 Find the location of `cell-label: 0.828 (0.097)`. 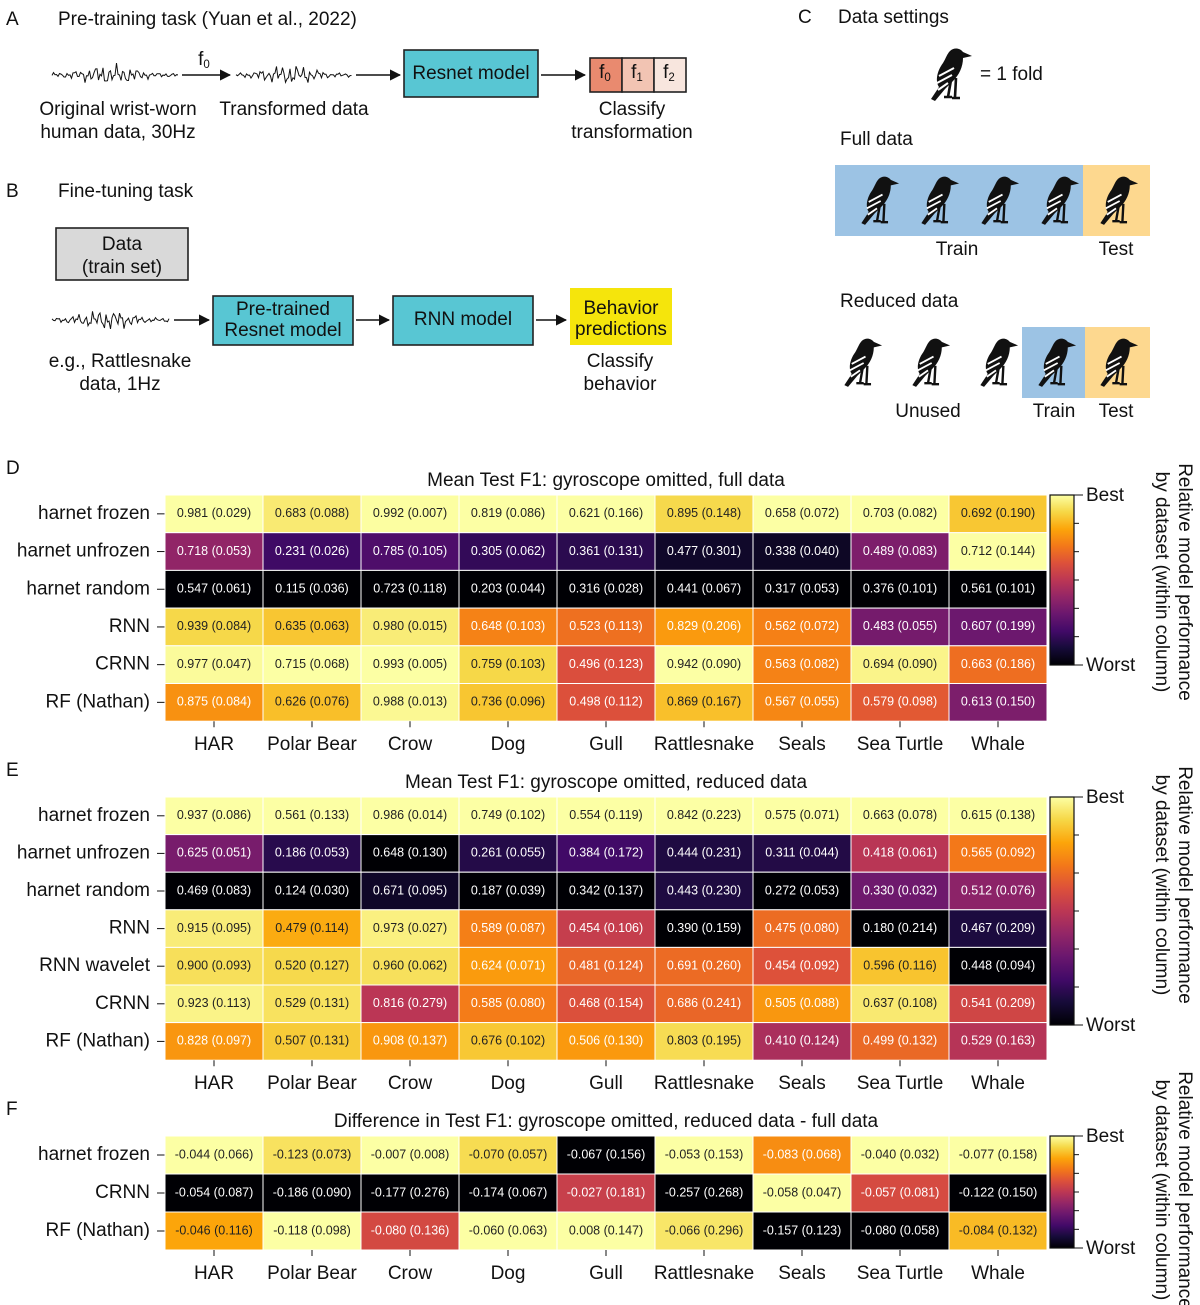

cell-label: 0.828 (0.097) is located at coordinates (214, 1041).